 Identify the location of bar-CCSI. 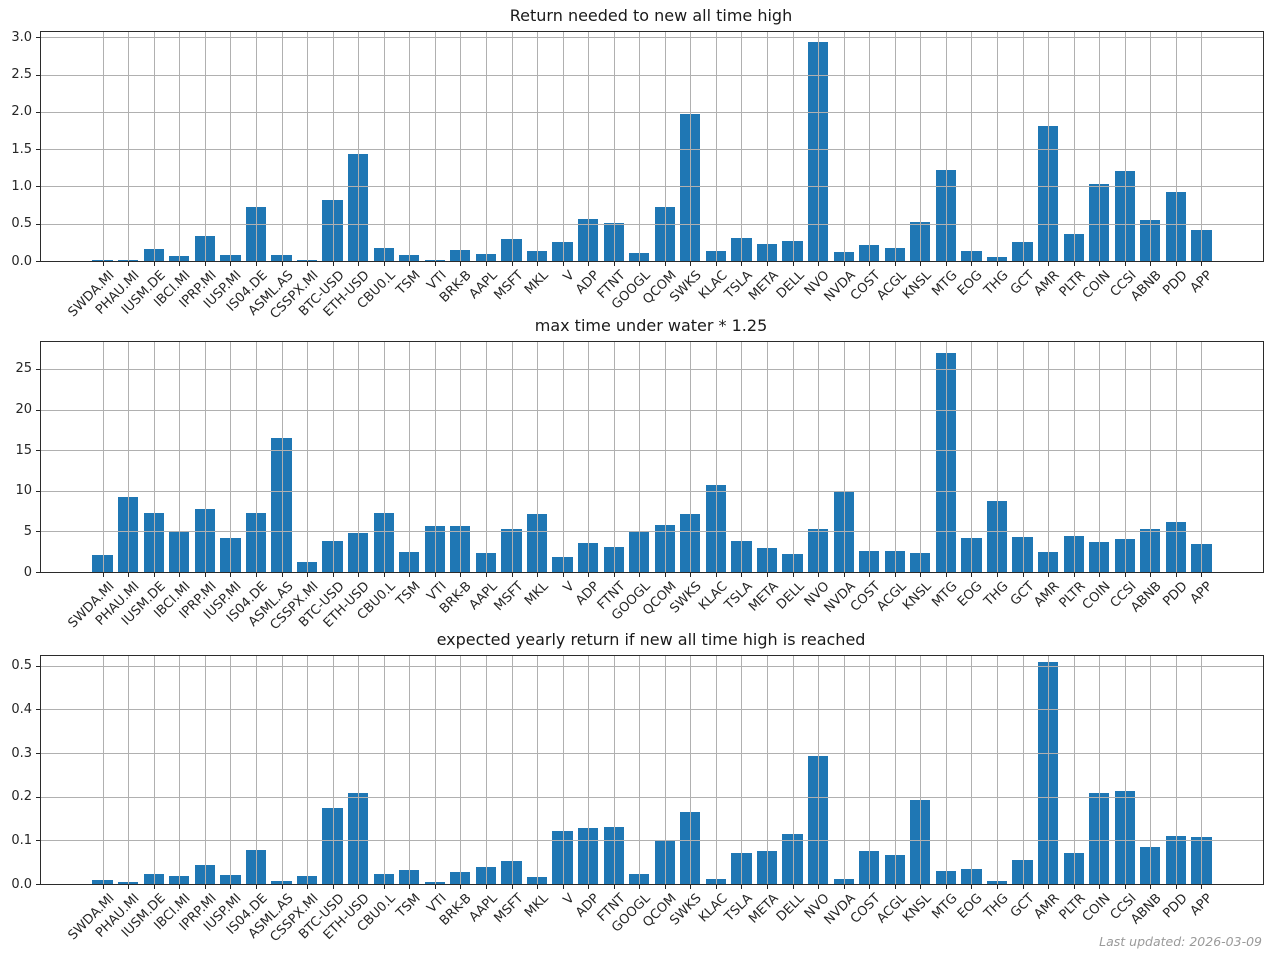
(1124, 215).